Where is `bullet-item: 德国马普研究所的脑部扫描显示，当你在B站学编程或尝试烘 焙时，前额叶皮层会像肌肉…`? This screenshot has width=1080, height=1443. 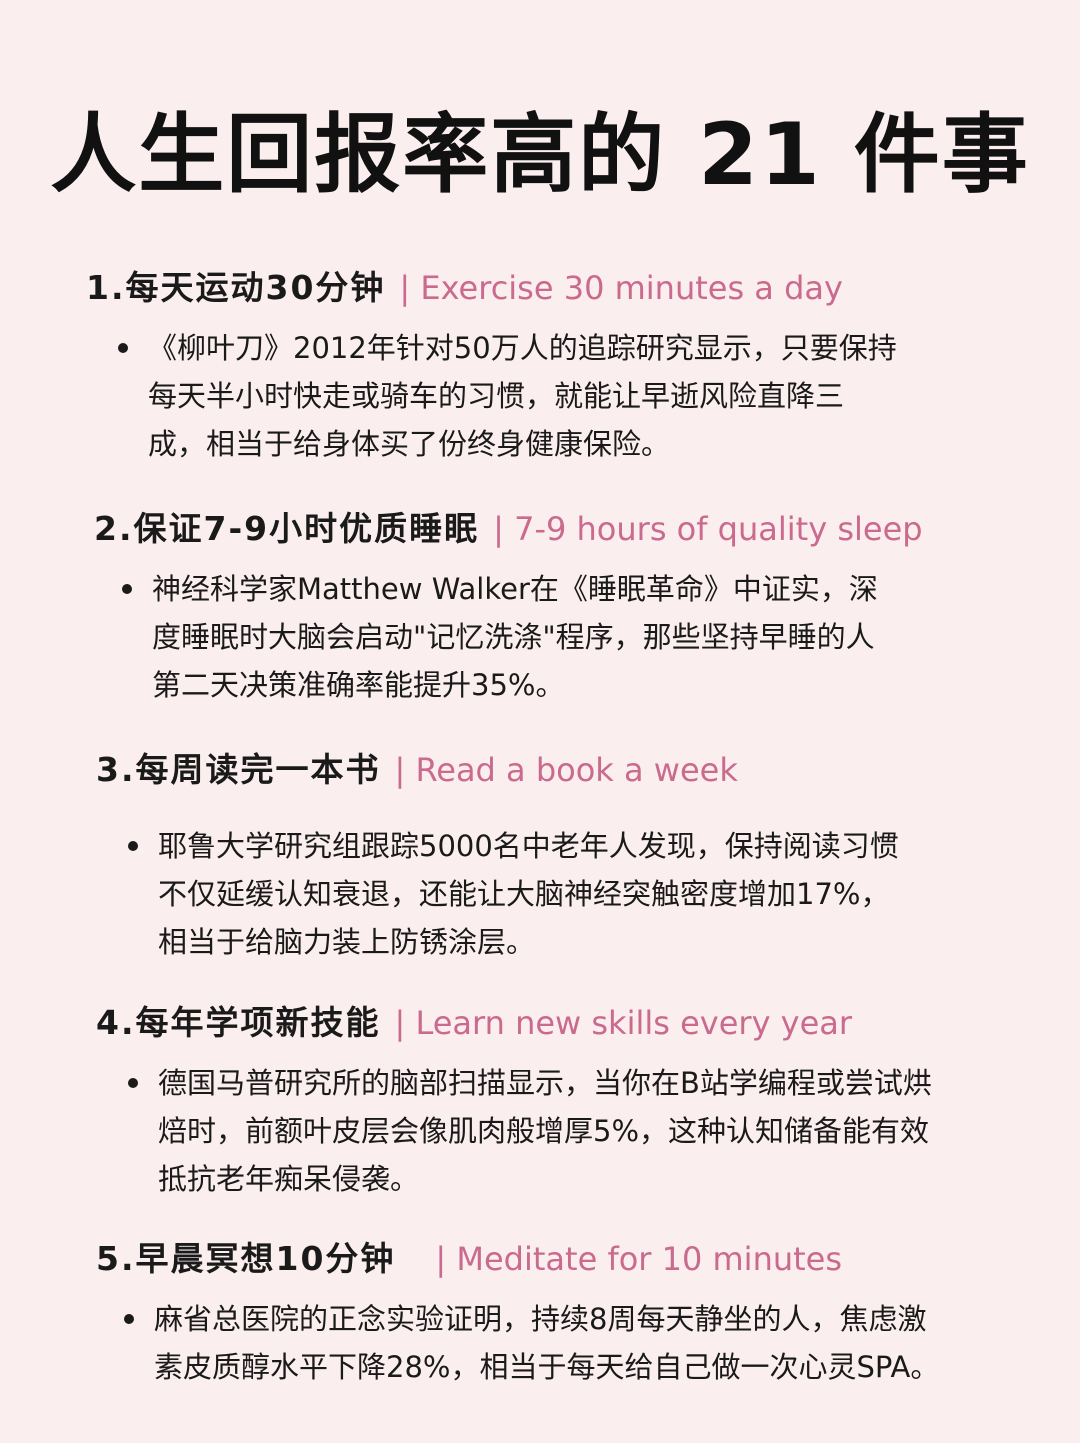
bullet-item: 德国马普研究所的脑部扫描显示，当你在B站学编程或尝试烘 焙时，前额叶皮层会像肌肉… is located at coordinates (556, 1131).